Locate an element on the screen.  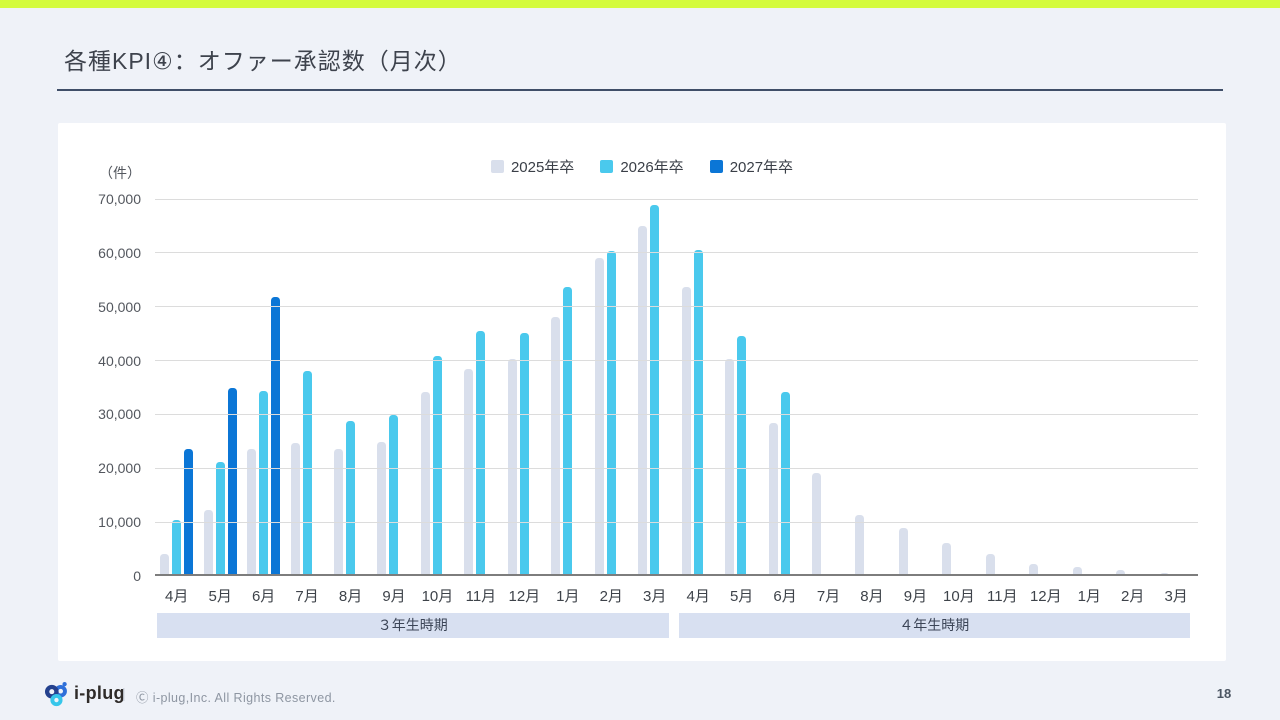
x-axis-baseline is located at coordinates (676, 575).